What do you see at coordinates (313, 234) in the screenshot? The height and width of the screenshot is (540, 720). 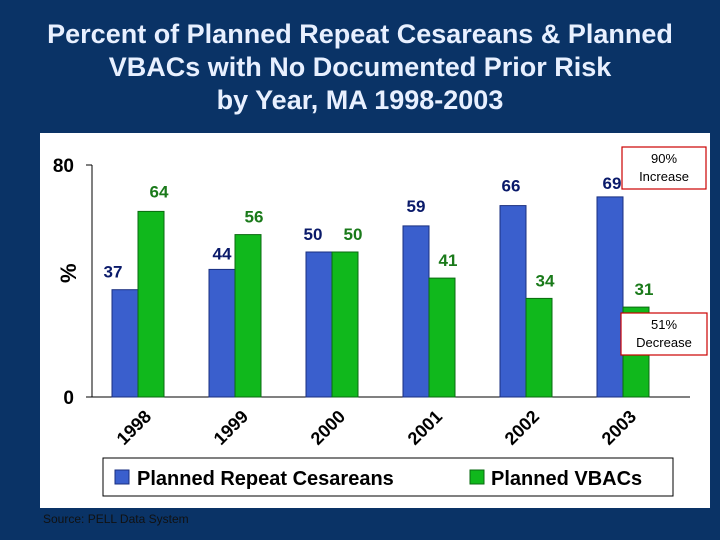 I see `data-label-repeat-cesareans: 50` at bounding box center [313, 234].